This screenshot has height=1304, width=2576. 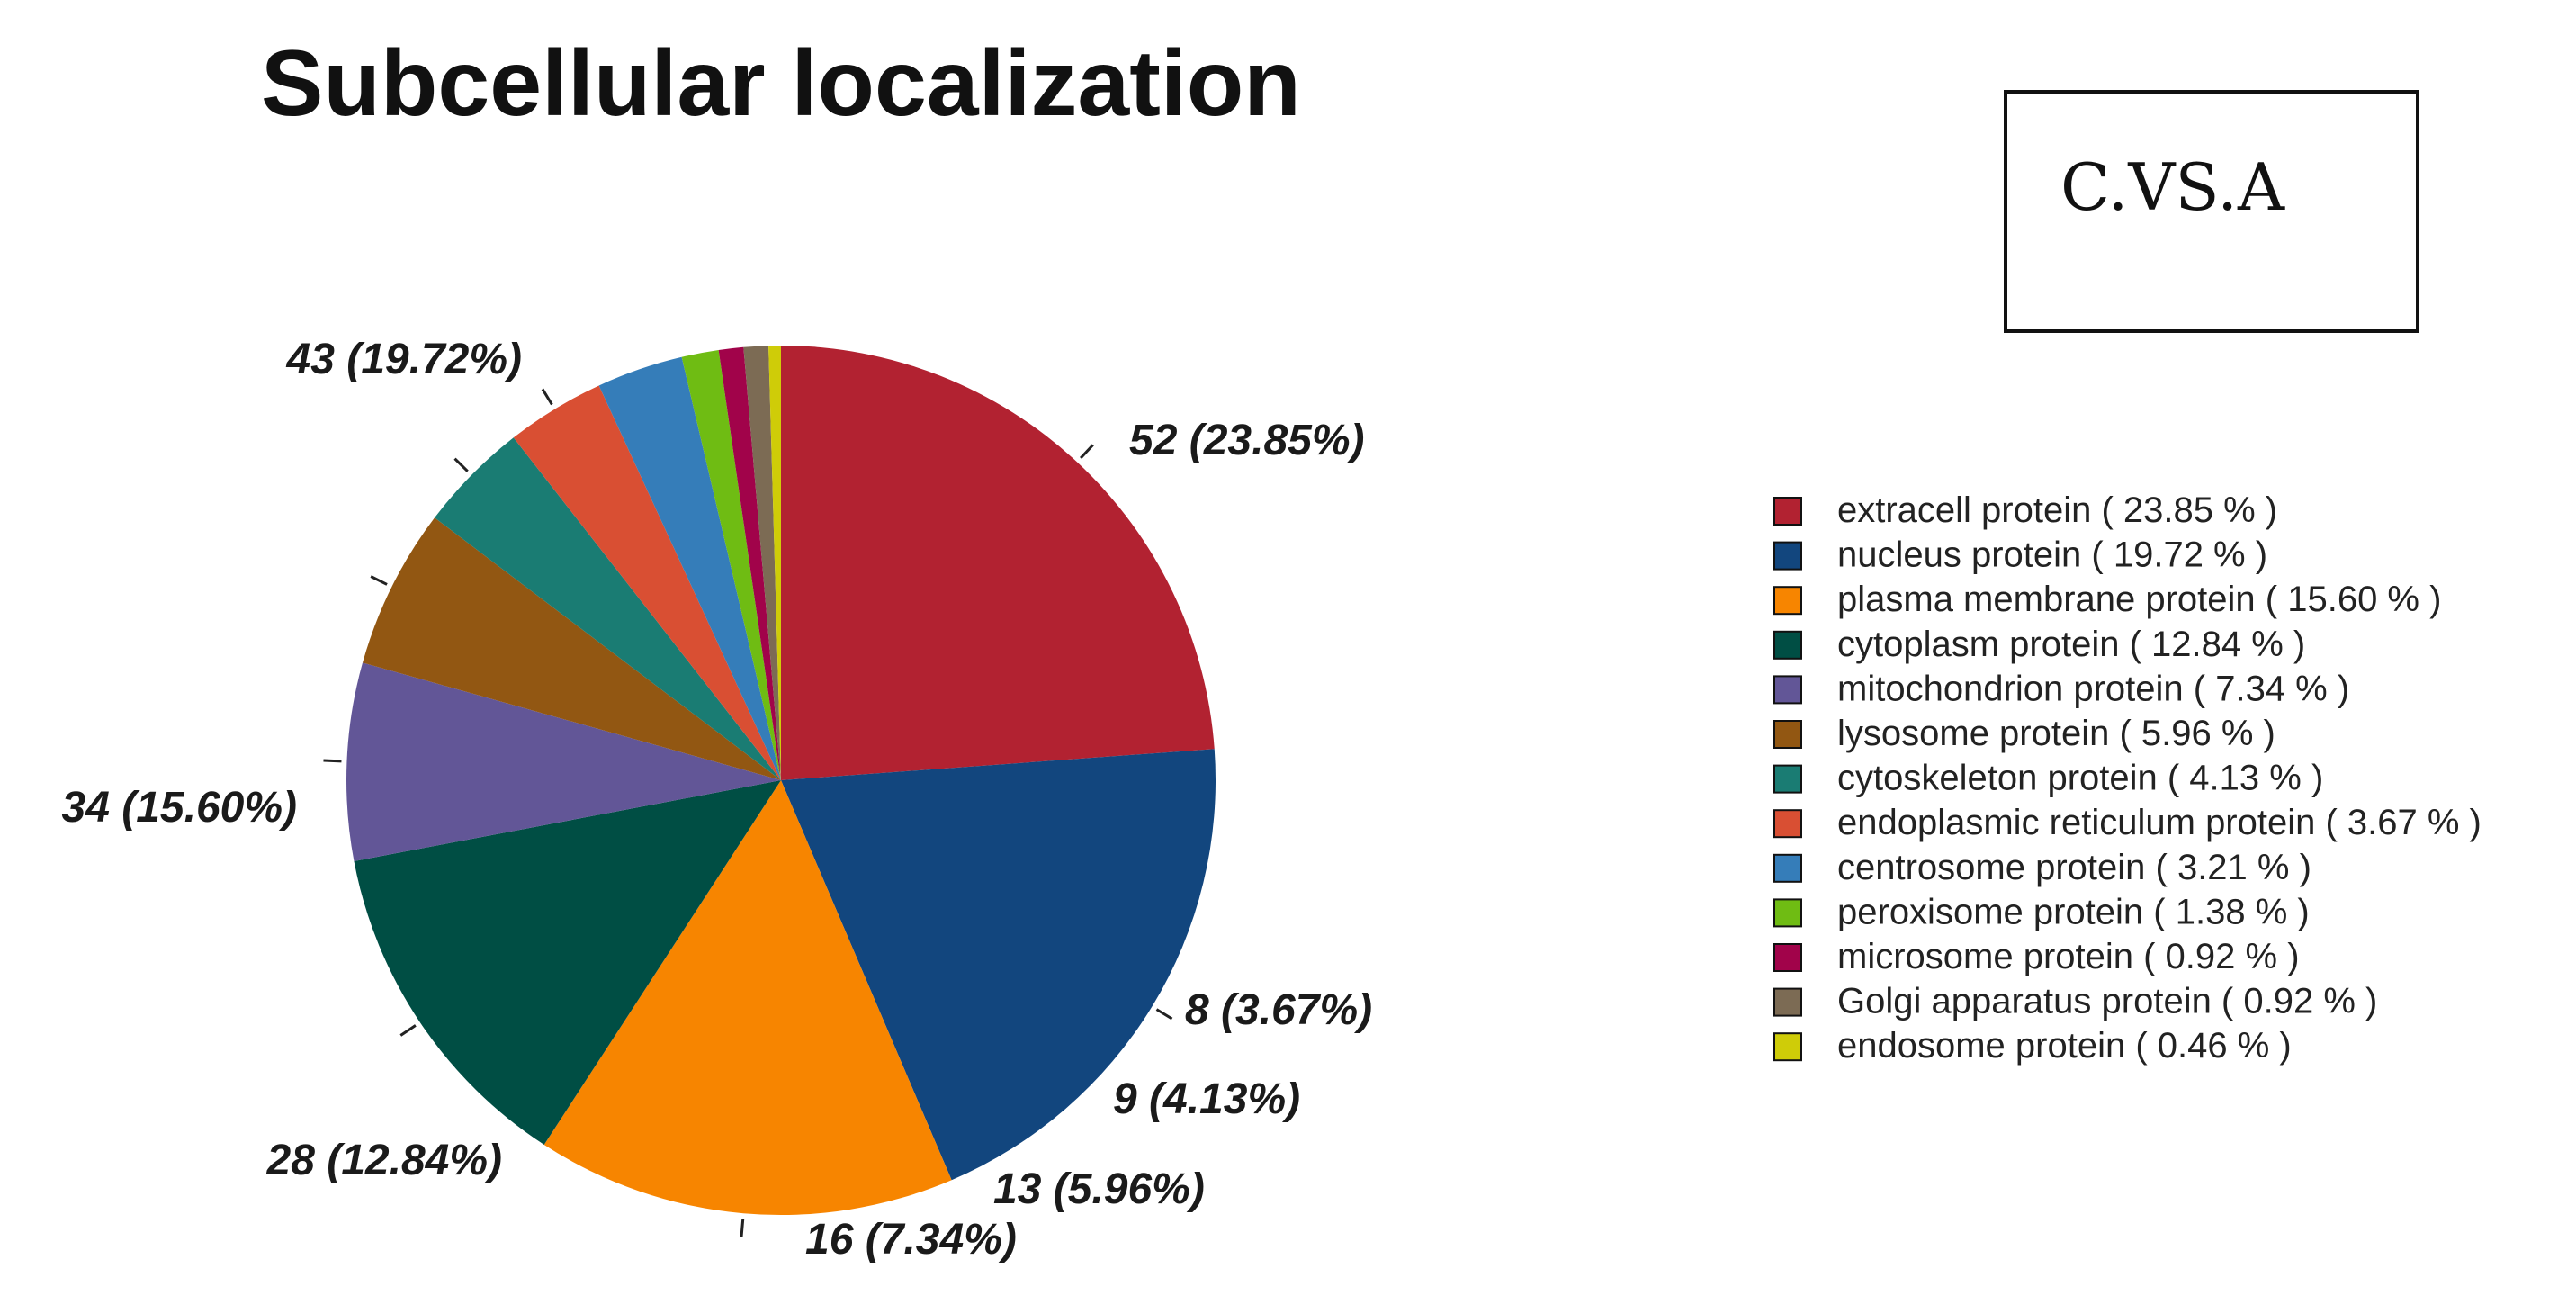 I want to click on legend-label: mitochondrion protein ( 7.34 % ), so click(x=2093, y=688).